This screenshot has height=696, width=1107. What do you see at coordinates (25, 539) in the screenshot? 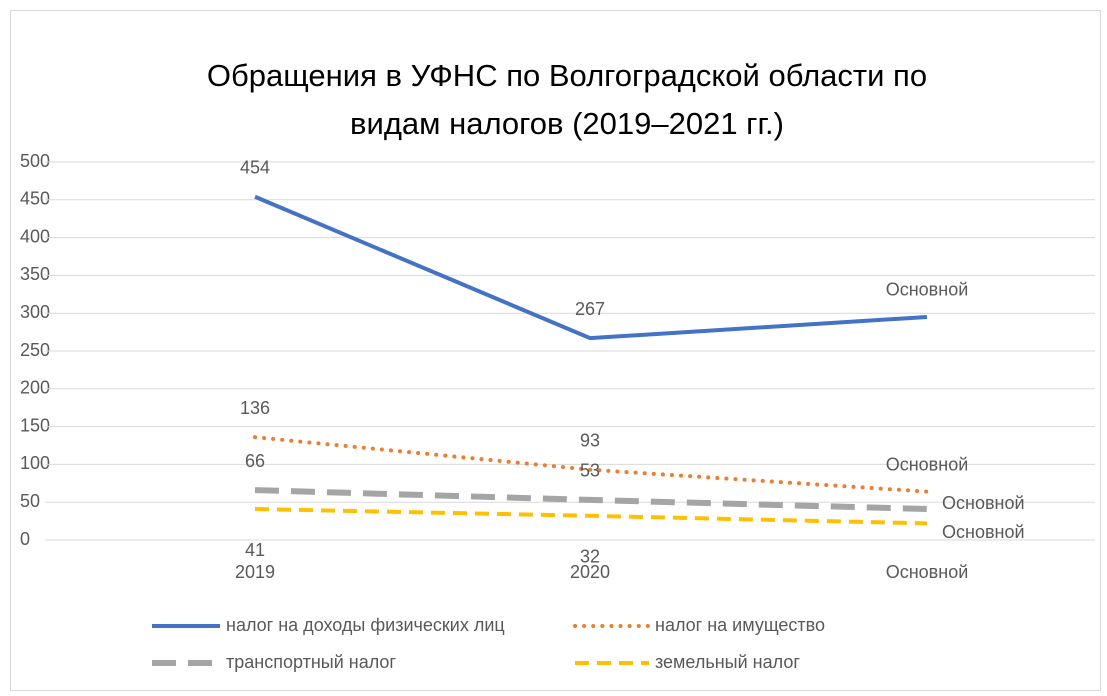
I see `y-tick-label: 0` at bounding box center [25, 539].